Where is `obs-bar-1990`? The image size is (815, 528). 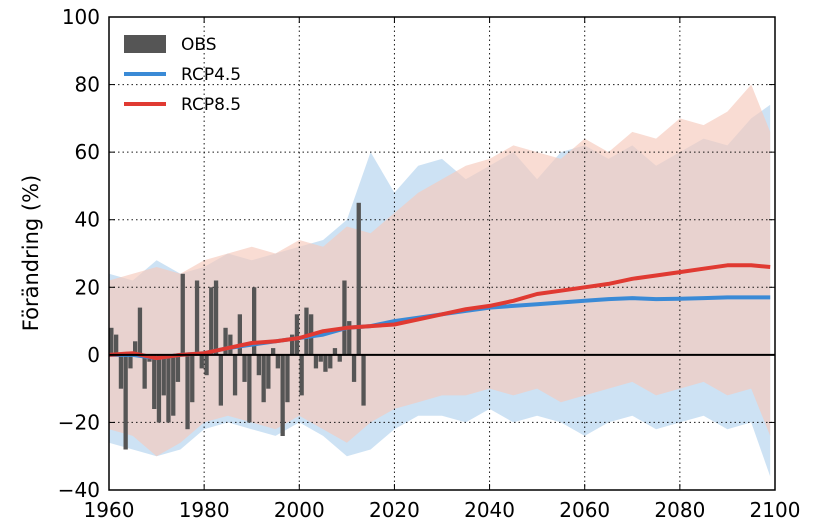 obs-bar-1990 is located at coordinates (254, 321).